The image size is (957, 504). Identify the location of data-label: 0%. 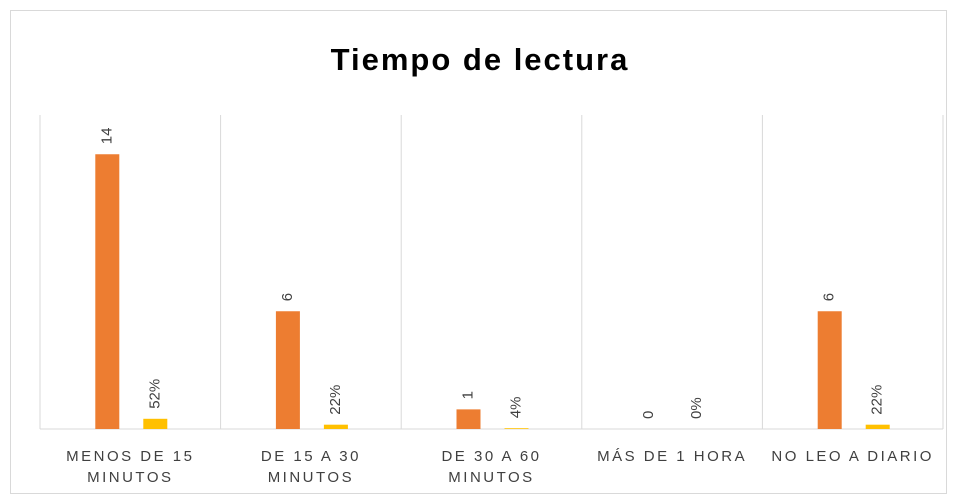
(696, 408).